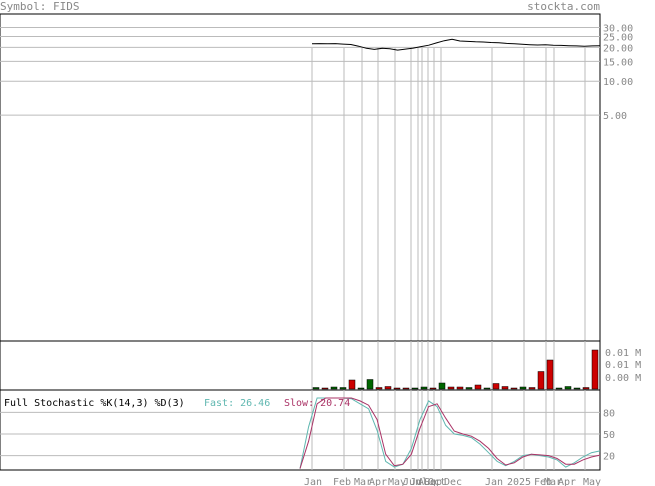  I want to click on site-label: stockta.com, so click(563, 6).